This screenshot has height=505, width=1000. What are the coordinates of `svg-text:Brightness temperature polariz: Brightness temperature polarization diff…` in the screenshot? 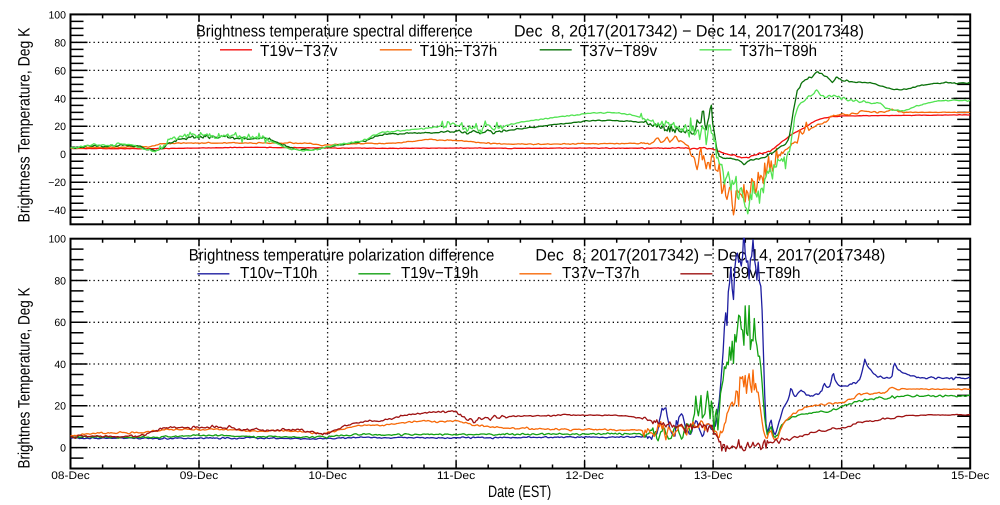 It's located at (342, 256).